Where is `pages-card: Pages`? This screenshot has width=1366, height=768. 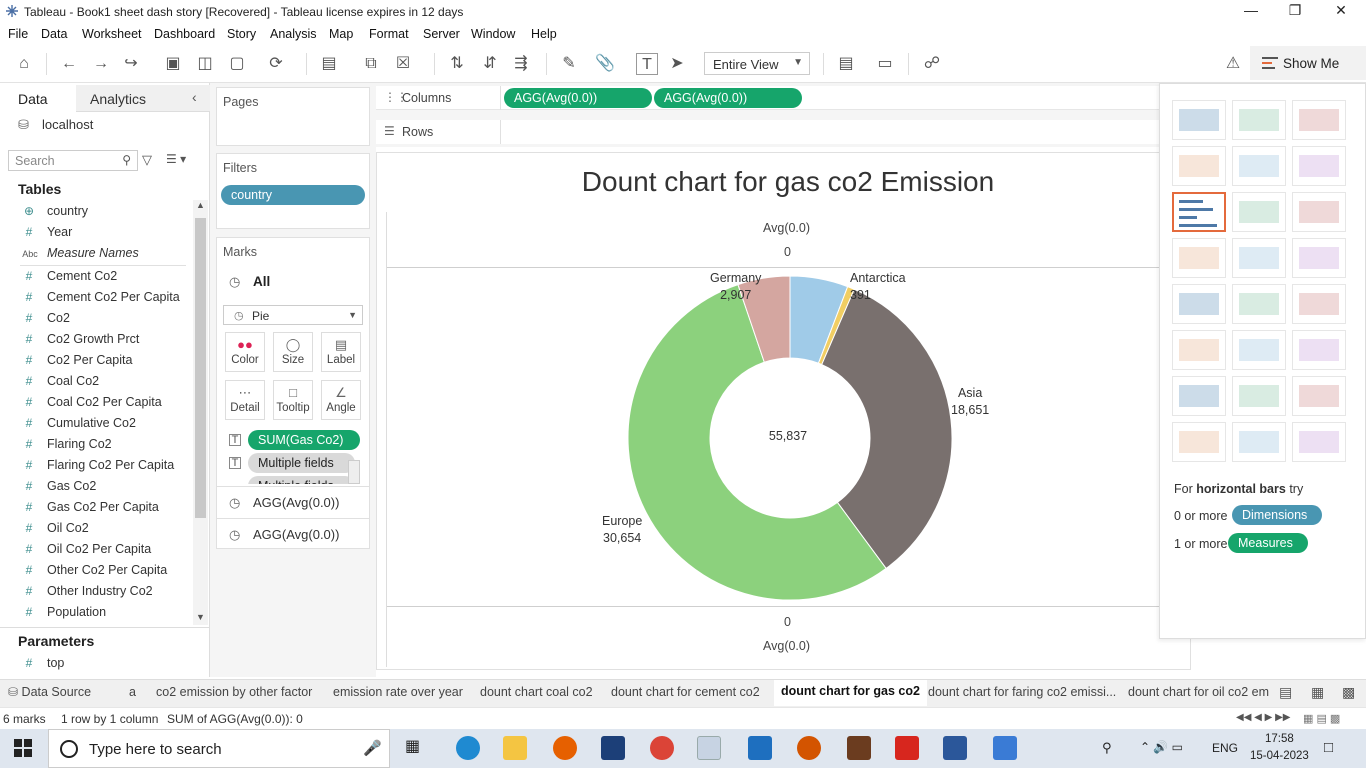
pages-card: Pages is located at coordinates (293, 116).